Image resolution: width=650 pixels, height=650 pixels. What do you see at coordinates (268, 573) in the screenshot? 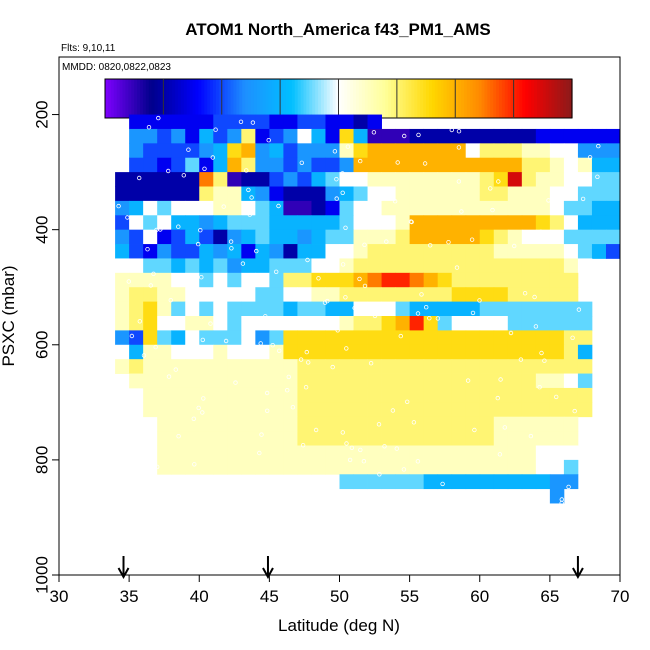
I see `latitude-arrow-head` at bounding box center [268, 573].